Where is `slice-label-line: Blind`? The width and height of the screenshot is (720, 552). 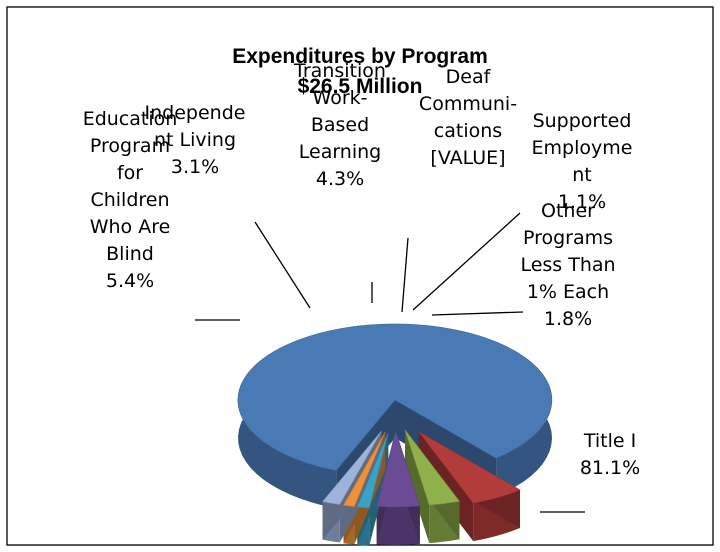
slice-label-line: Blind is located at coordinates (130, 253).